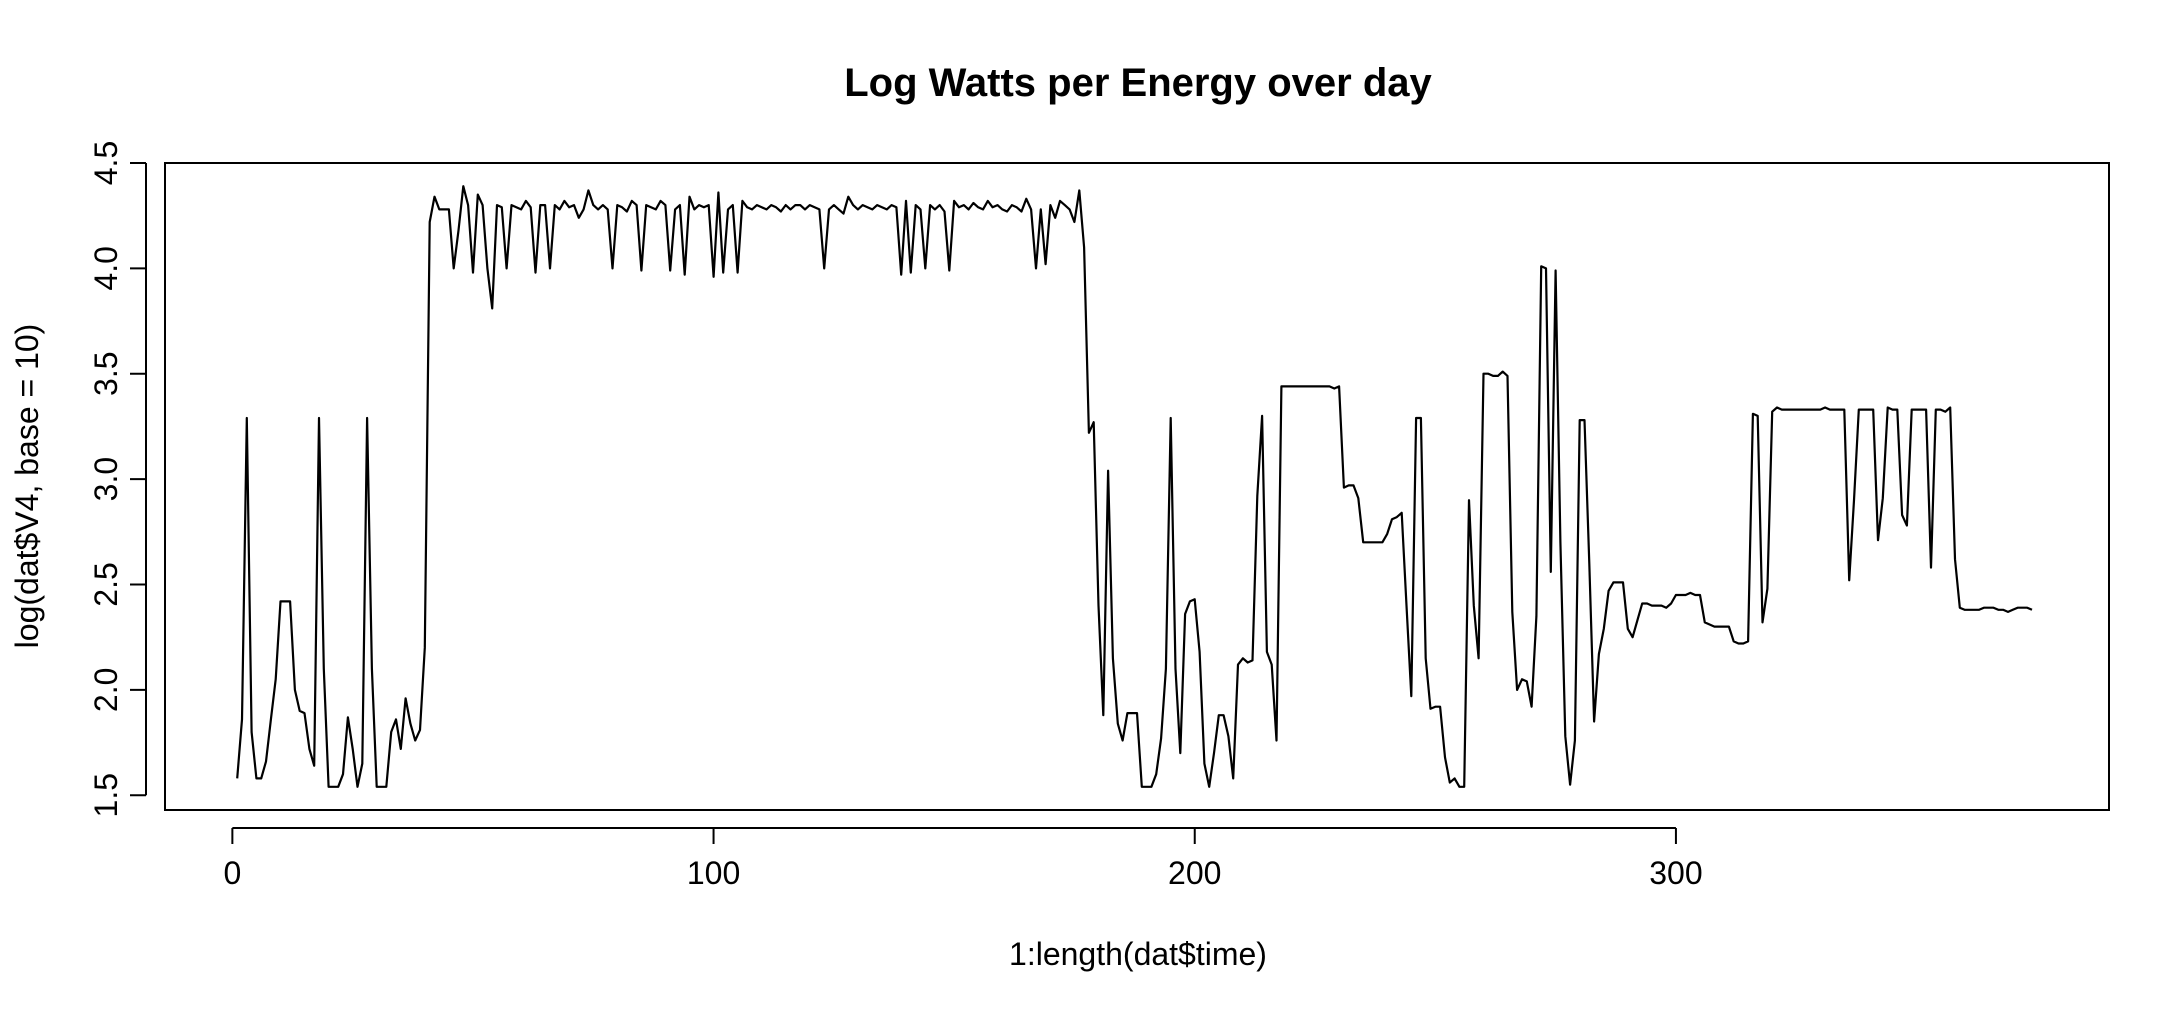 The height and width of the screenshot is (1010, 2176). Describe the element at coordinates (106, 584) in the screenshot. I see `y-tick-label: 2.5` at that location.